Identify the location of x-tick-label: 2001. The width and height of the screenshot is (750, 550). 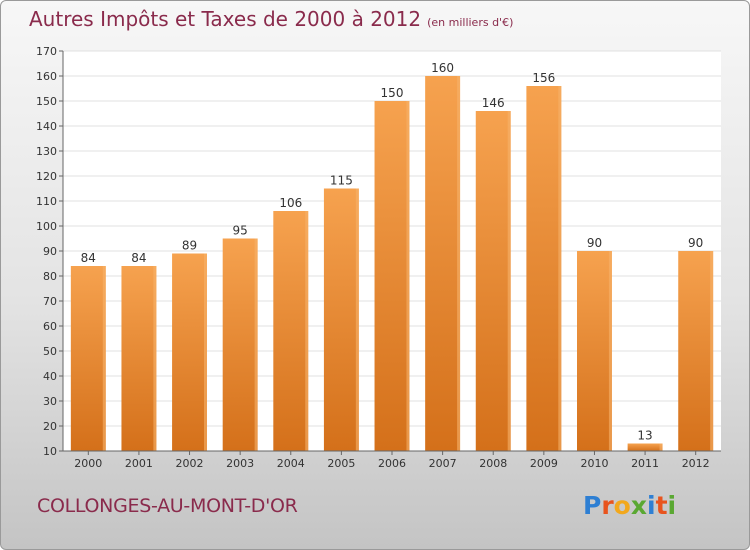
(139, 463).